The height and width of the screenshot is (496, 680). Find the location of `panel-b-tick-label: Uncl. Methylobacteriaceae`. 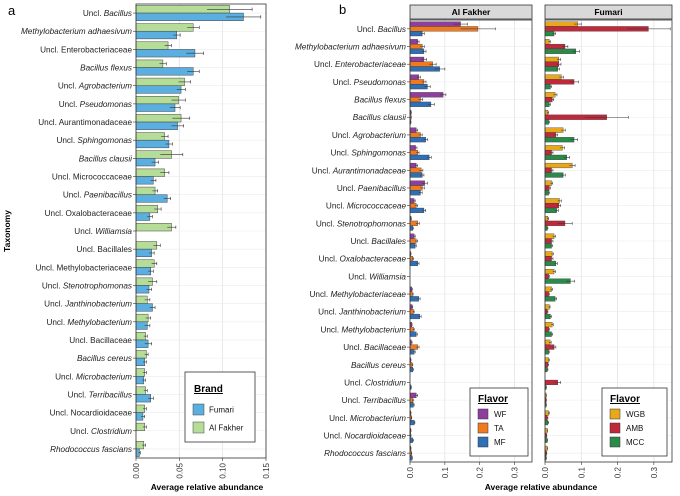

panel-b-tick-label: Uncl. Methylobacteriaceae is located at coordinates (358, 294).